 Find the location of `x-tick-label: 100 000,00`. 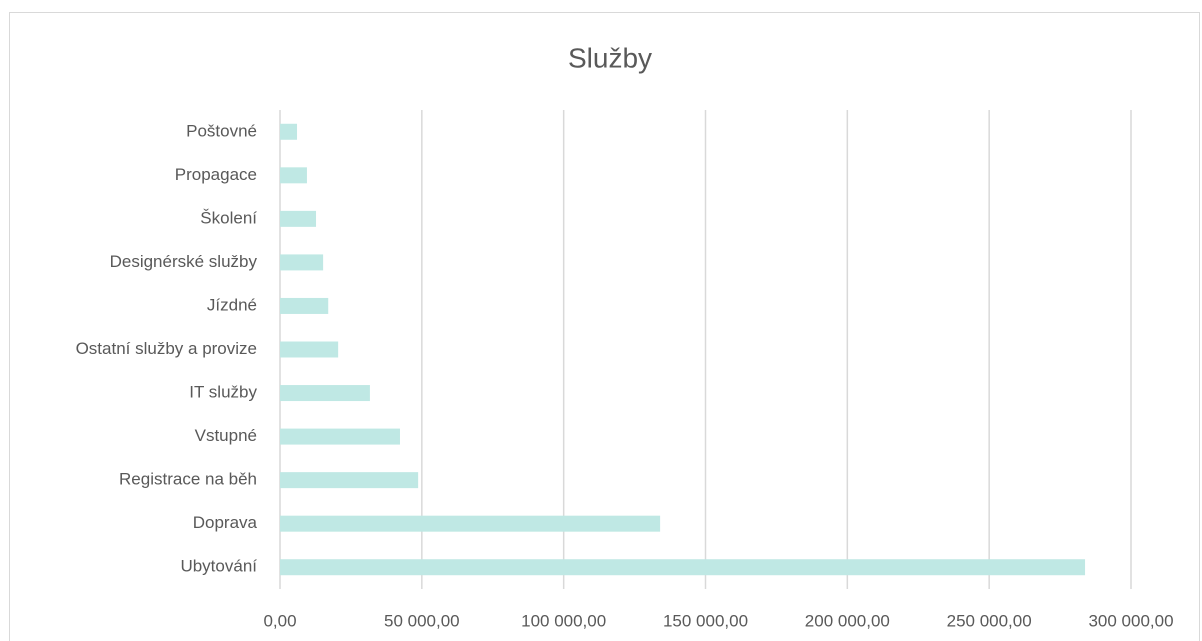

x-tick-label: 100 000,00 is located at coordinates (563, 620).